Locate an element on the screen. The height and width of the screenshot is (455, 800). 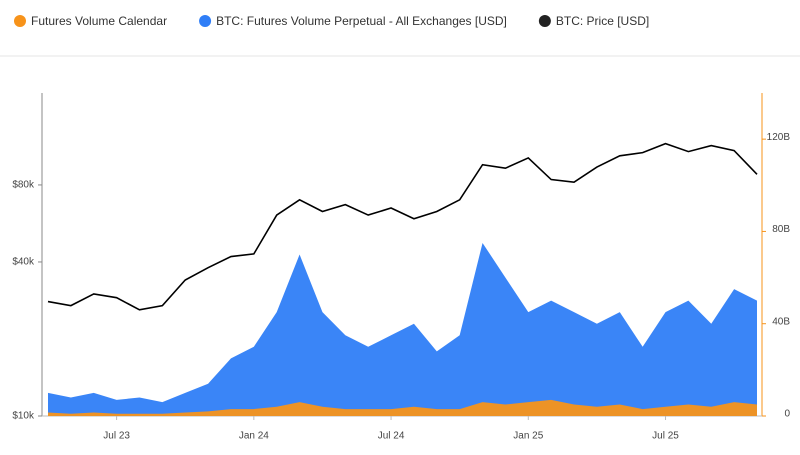
volume-area is located at coordinates (402, 407).